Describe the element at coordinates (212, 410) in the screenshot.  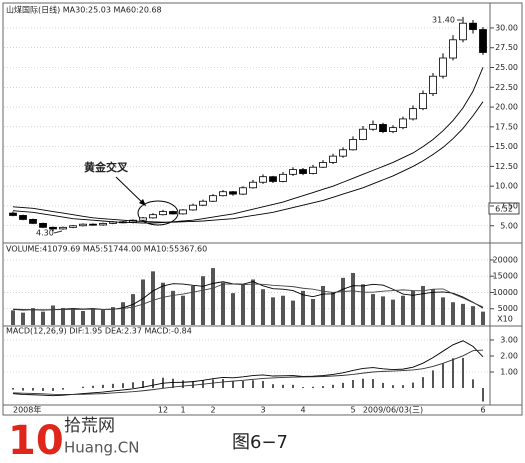
I see `x-tick-label: 2` at that location.